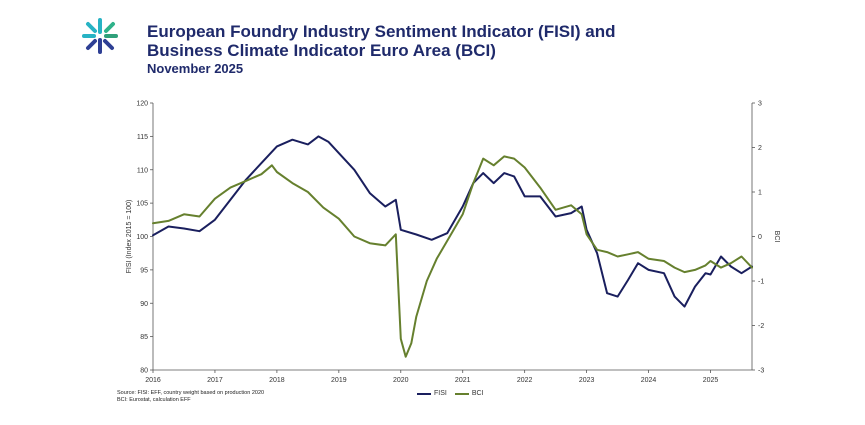 Image resolution: width=865 pixels, height=425 pixels. Describe the element at coordinates (277, 380) in the screenshot. I see `x-tick-label: 2018` at that location.